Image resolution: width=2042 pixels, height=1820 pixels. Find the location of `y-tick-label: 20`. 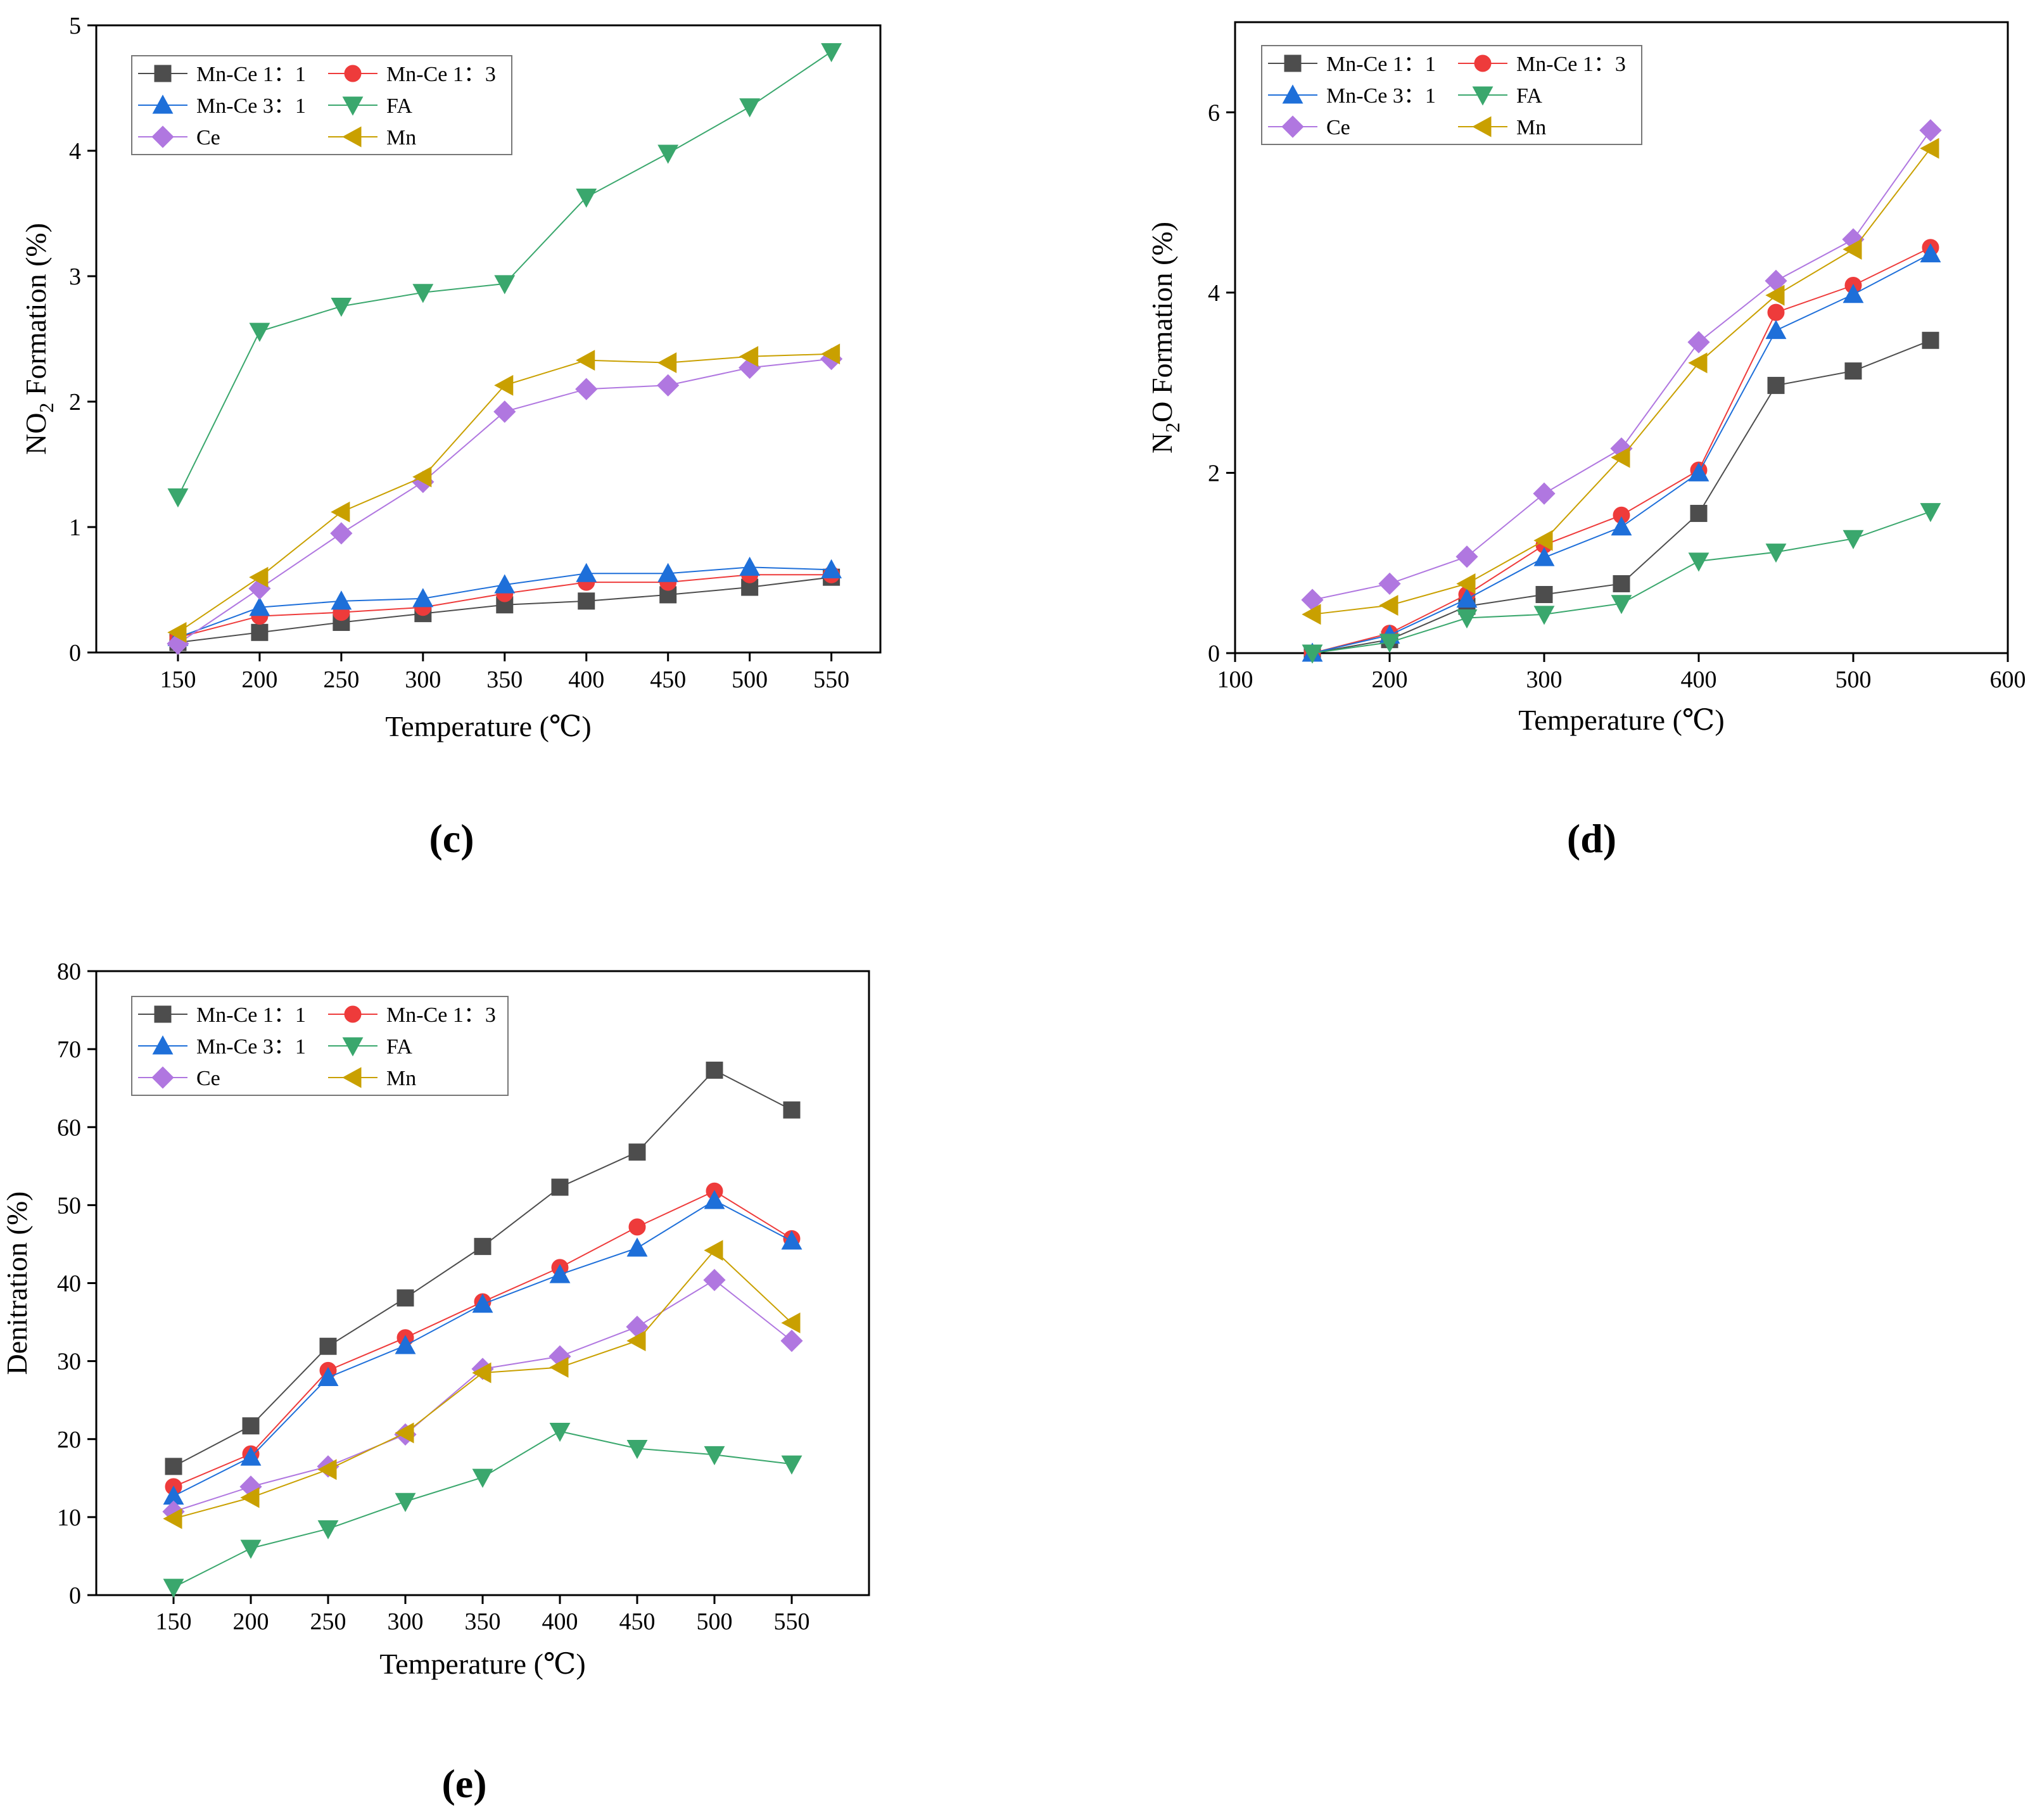

y-tick-label: 20 is located at coordinates (69, 1440).